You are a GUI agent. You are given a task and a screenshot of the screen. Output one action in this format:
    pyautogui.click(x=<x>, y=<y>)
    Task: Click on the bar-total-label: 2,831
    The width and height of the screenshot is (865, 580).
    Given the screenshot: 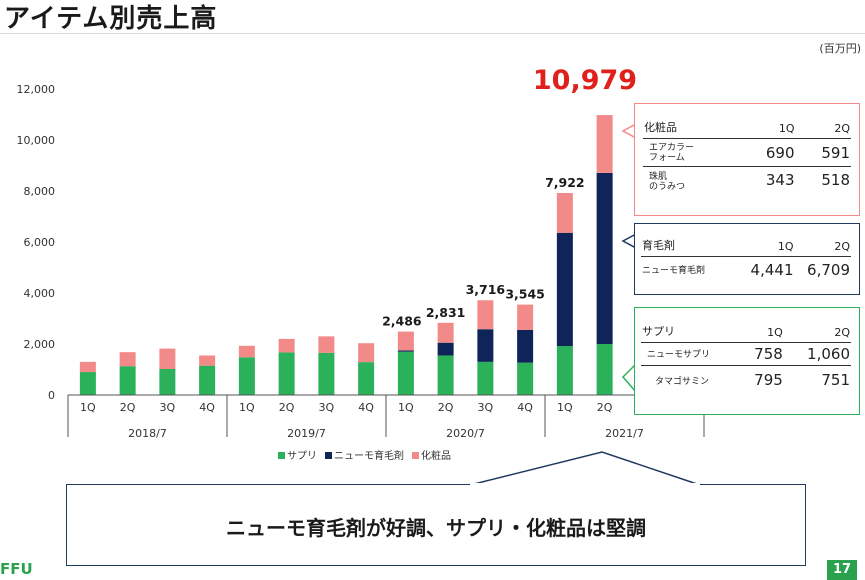 What is the action you would take?
    pyautogui.click(x=446, y=312)
    